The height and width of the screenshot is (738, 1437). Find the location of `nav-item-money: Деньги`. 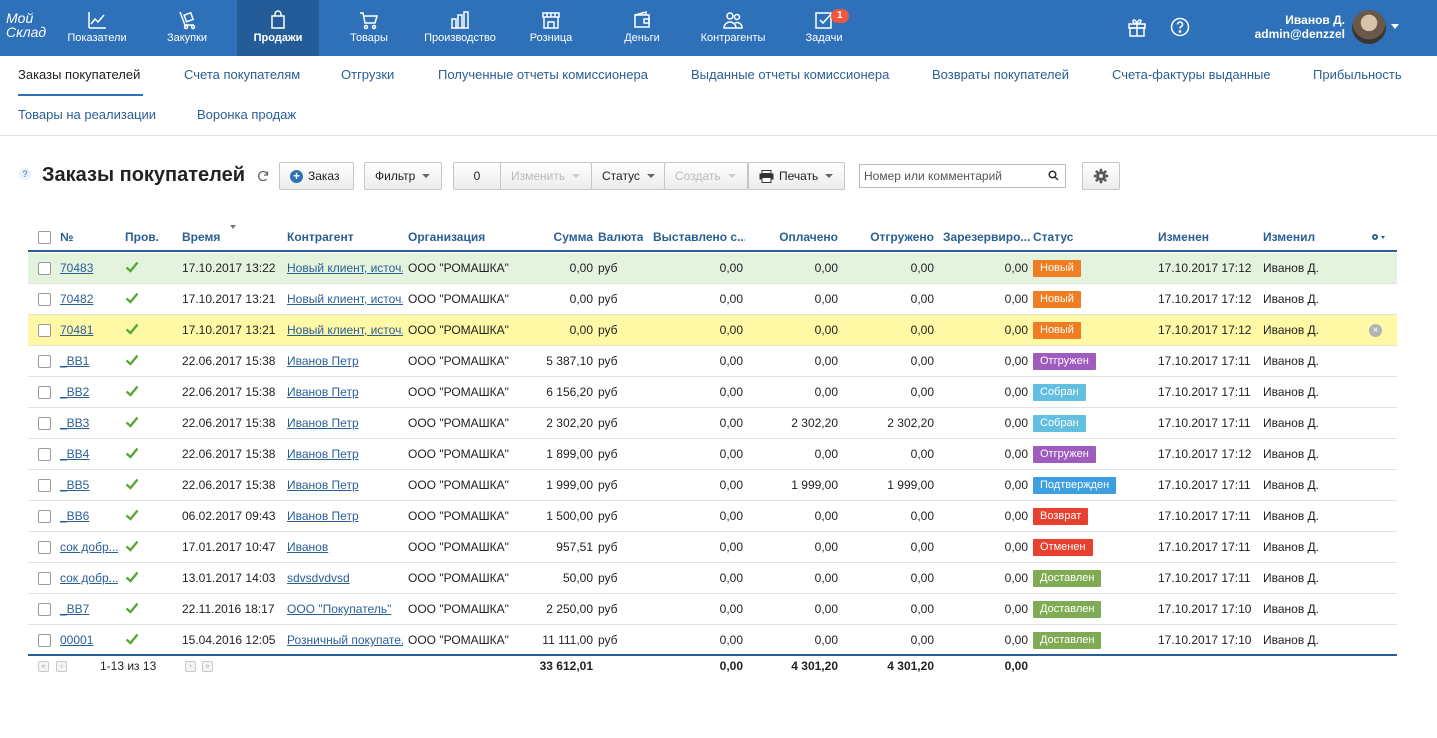

nav-item-money: Деньги is located at coordinates (642, 28).